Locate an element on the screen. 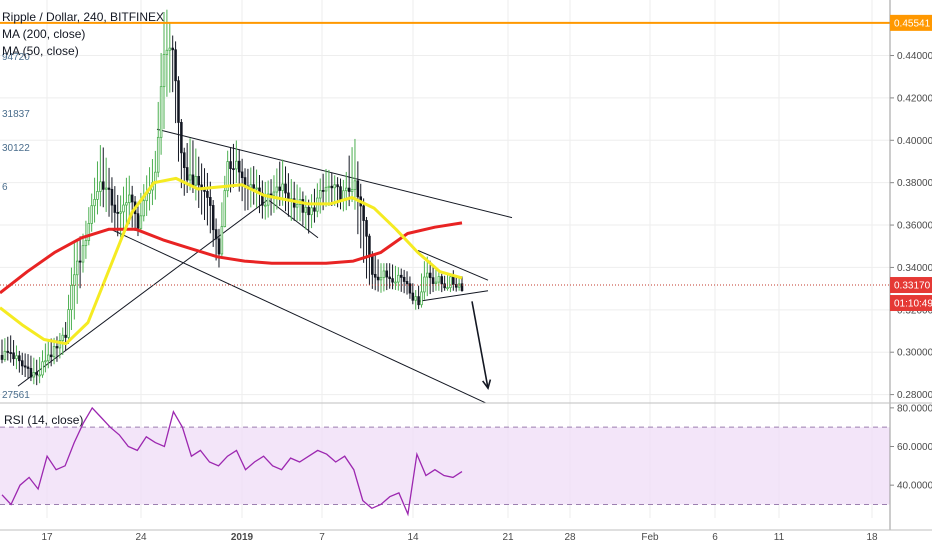  legend-ma50: MA (50, close) is located at coordinates (40, 51).